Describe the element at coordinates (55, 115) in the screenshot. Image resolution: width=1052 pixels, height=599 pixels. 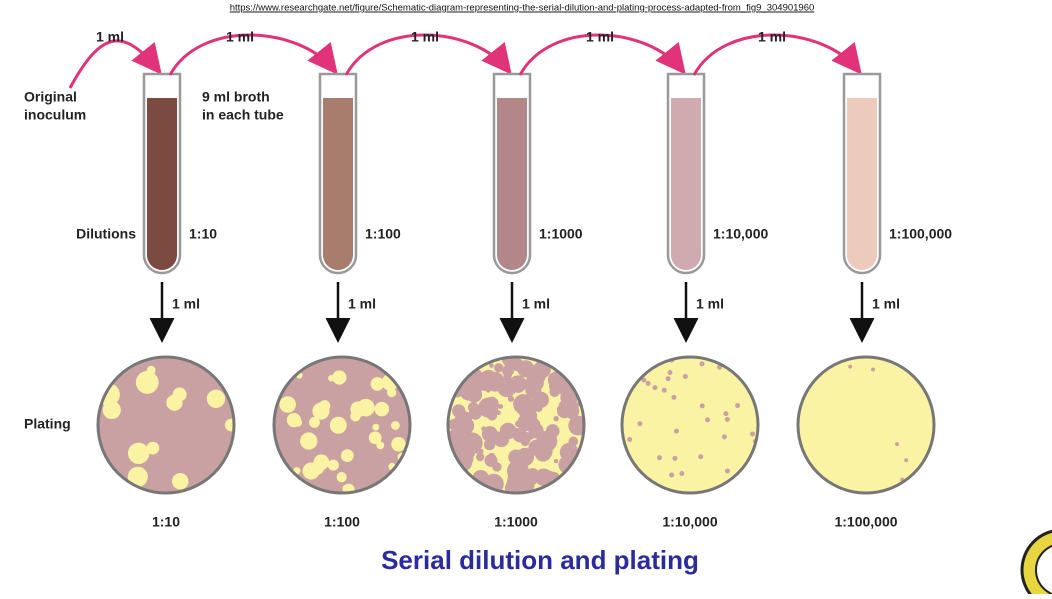
I see `inoculum-label: inoculum` at that location.